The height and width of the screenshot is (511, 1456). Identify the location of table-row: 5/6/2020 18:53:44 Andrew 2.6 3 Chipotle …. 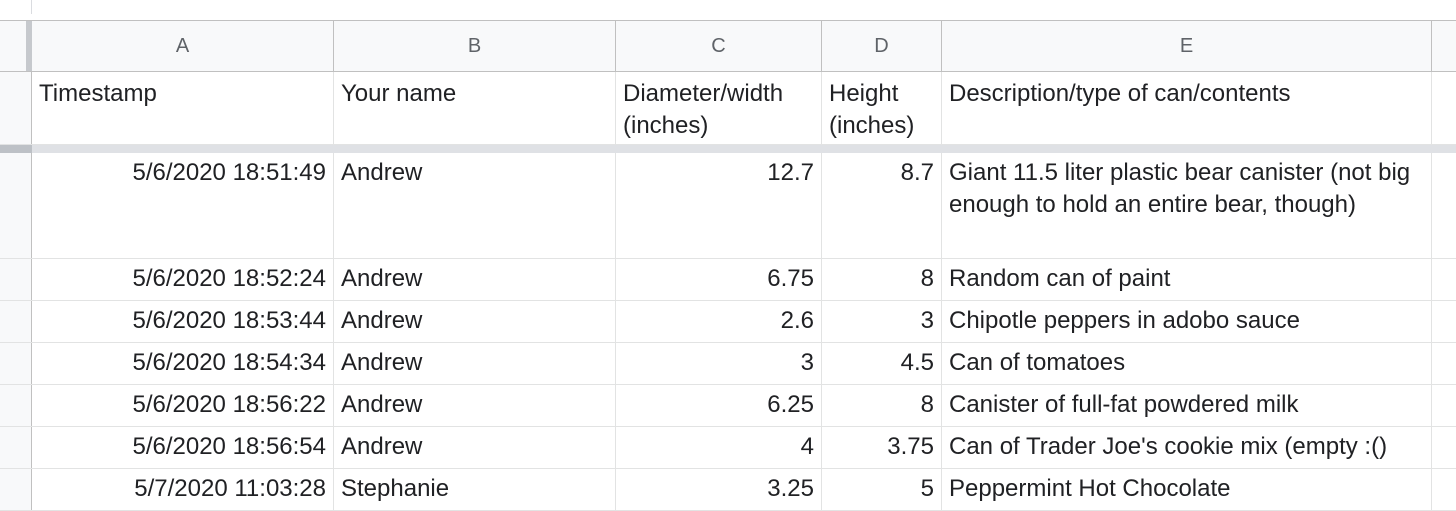
(728, 322).